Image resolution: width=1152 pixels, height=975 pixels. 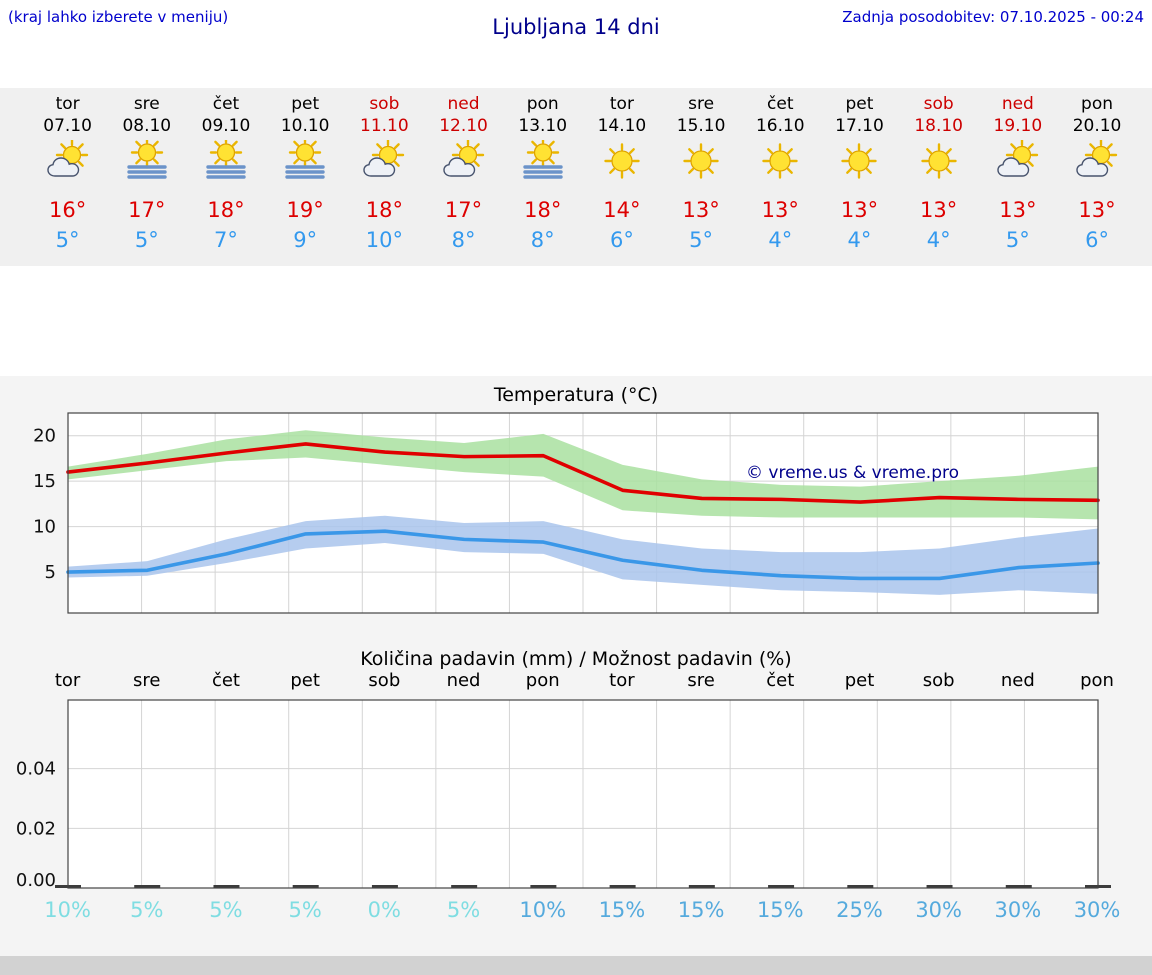 I want to click on watermark-link: © vreme.us & vreme.pro, so click(x=852, y=473).